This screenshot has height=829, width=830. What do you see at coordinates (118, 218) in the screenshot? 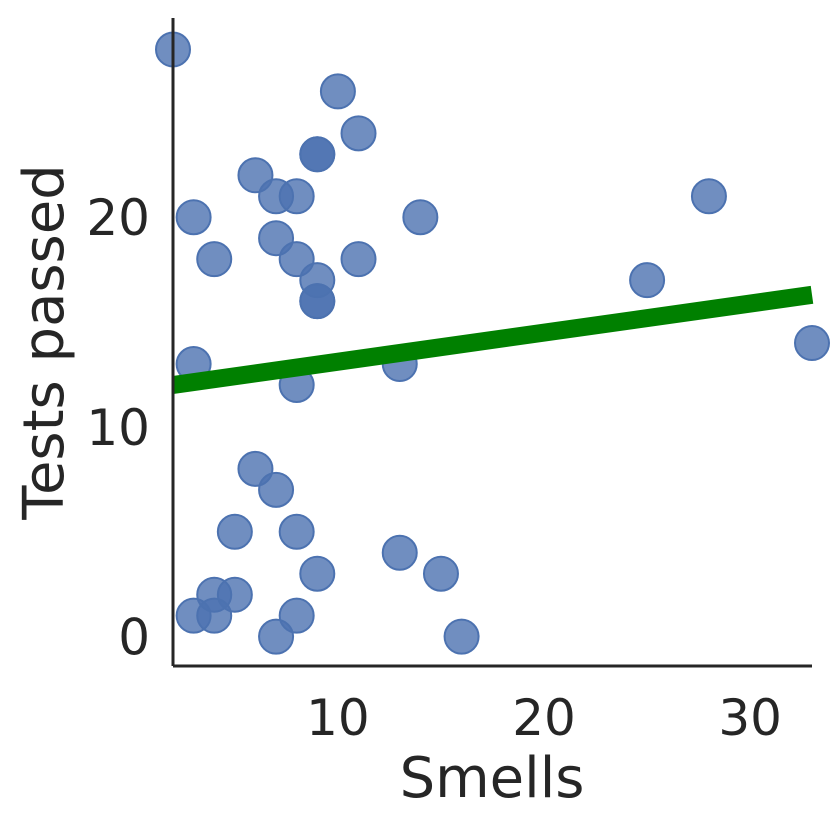
I see `y-tick-label-20: 20` at bounding box center [118, 218].